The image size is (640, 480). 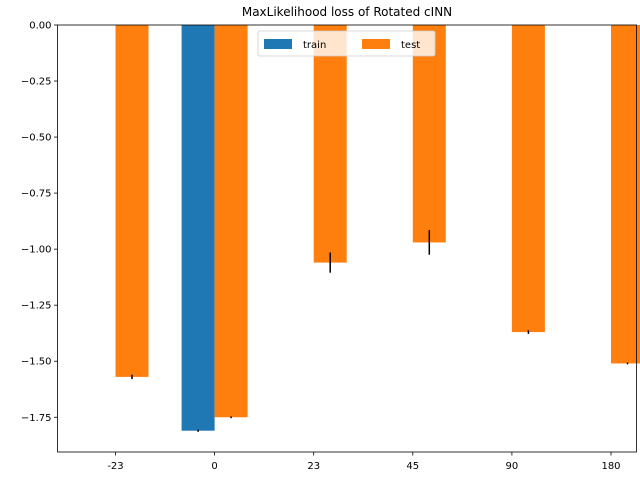 I want to click on chart-title: MaxLikelihood loss of Rotated cINN, so click(x=347, y=12).